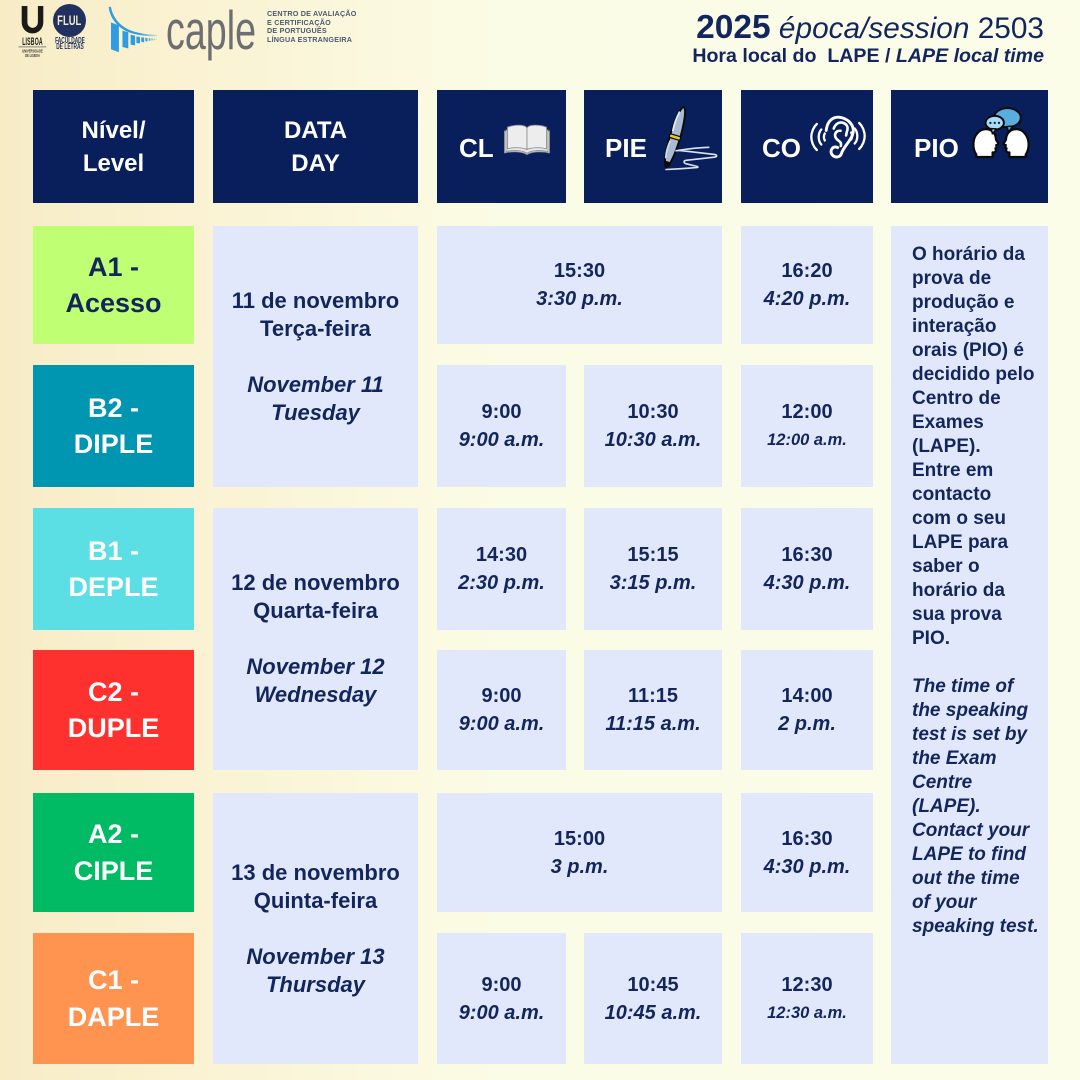 The width and height of the screenshot is (1080, 1080). I want to click on svg-text: UNIVERSIDADE, so click(32, 51).